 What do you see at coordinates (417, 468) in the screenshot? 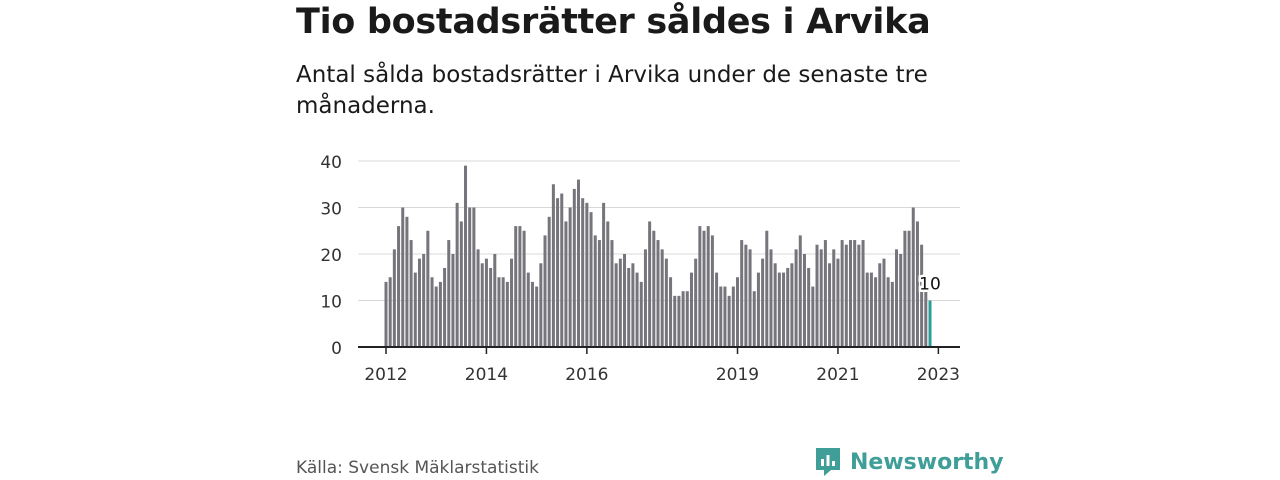
I see `source-note: Källa: Svensk Mäklarstatistik` at bounding box center [417, 468].